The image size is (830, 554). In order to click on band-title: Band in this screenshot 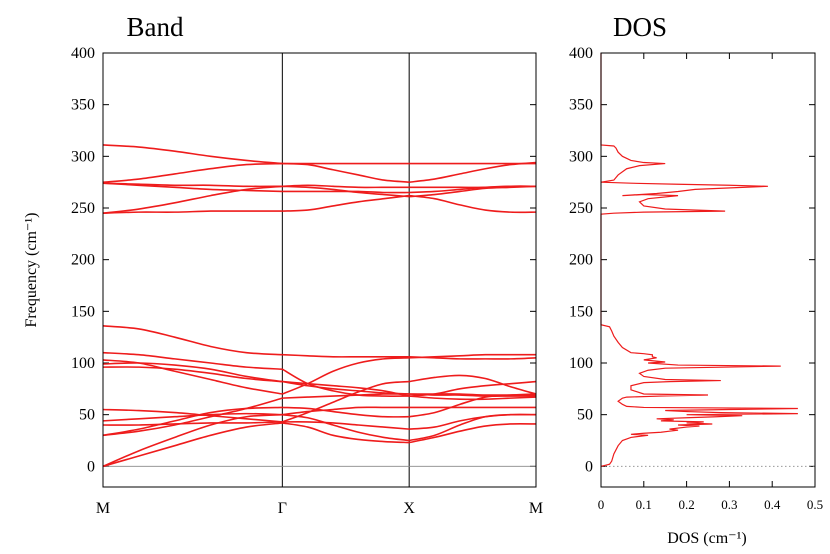, I will do `click(155, 27)`.